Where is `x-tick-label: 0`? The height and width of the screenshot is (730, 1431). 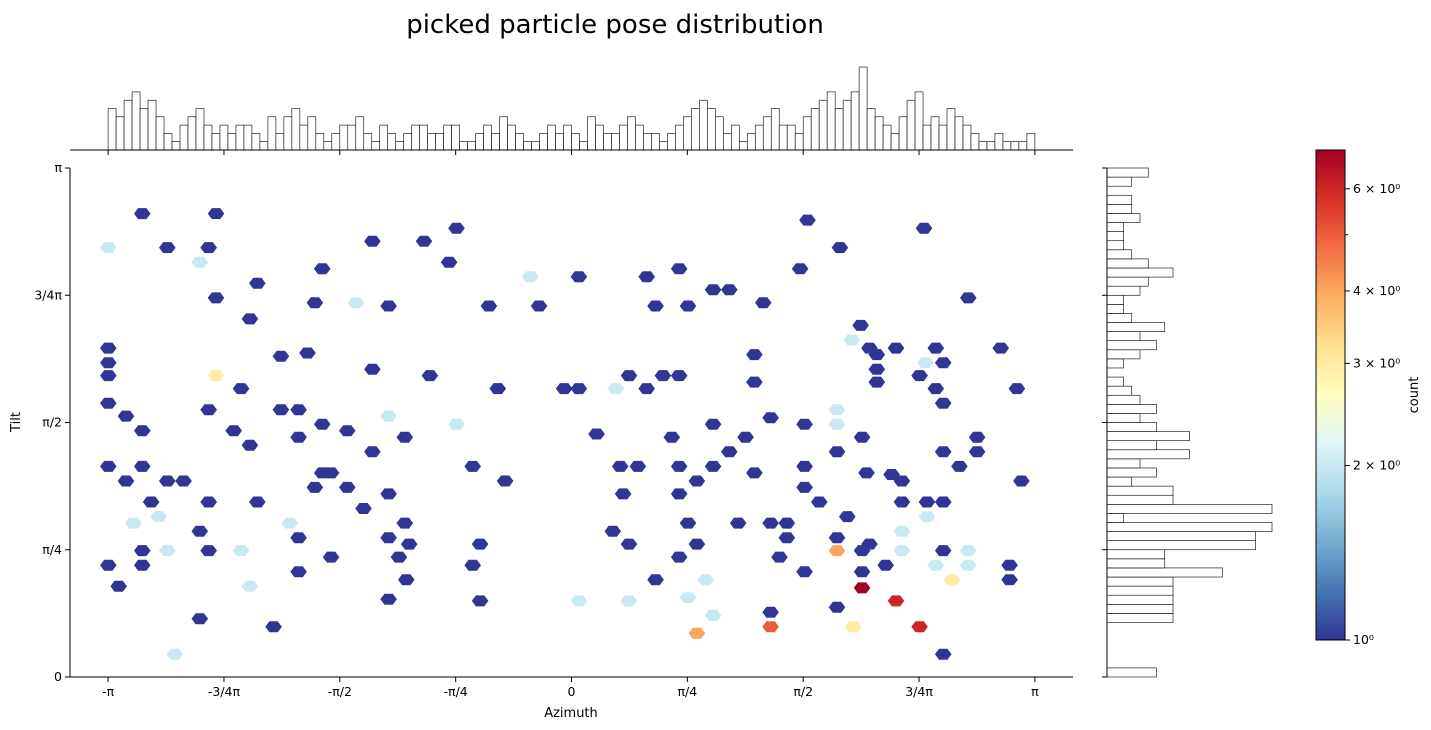 x-tick-label: 0 is located at coordinates (572, 691).